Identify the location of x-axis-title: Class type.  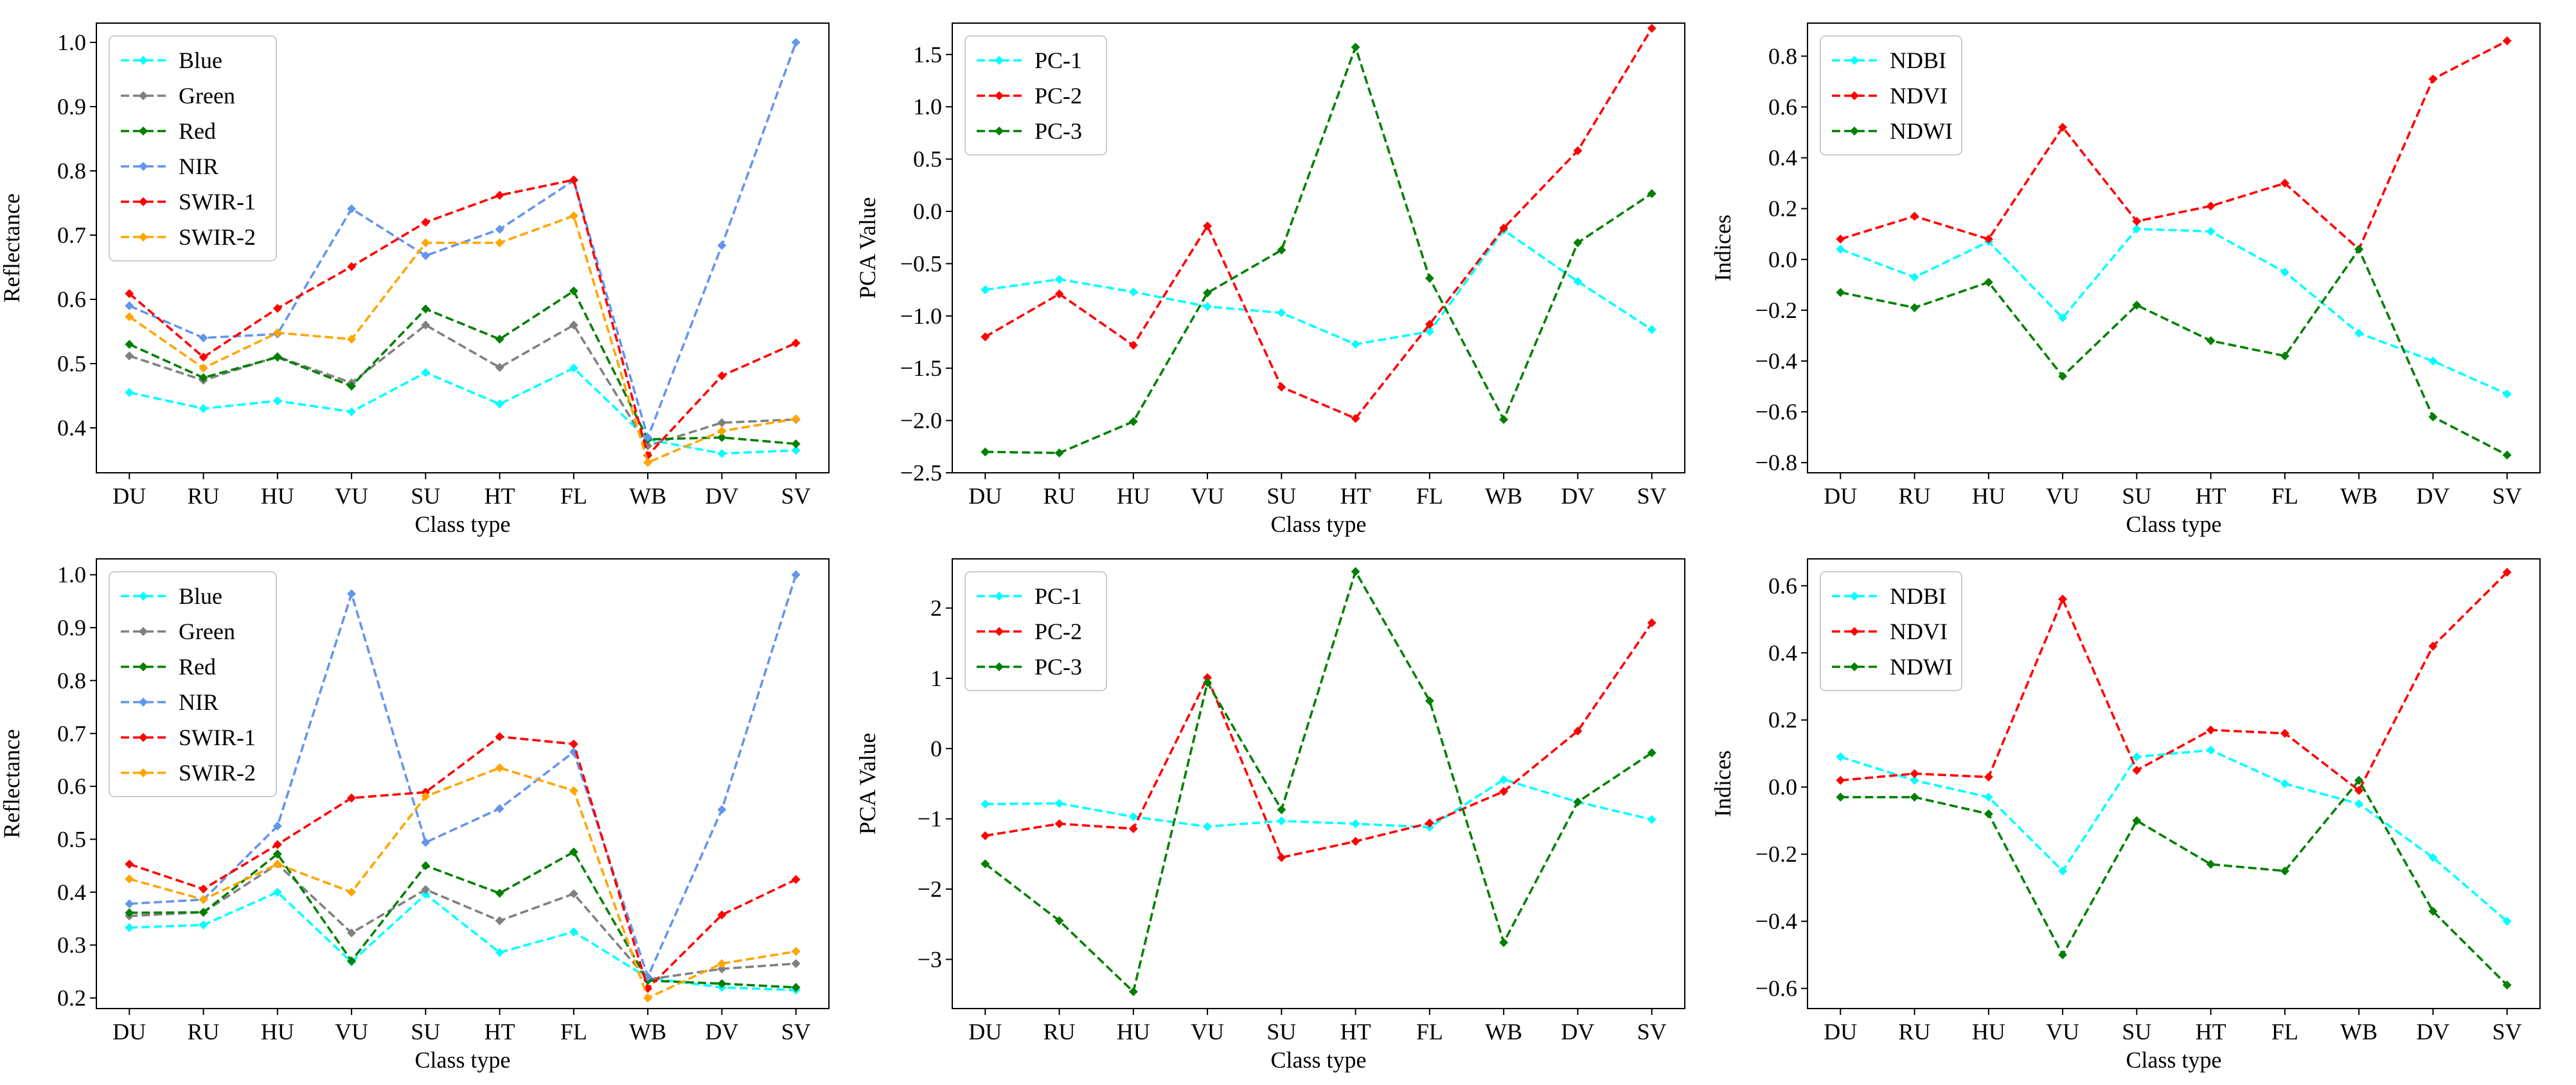
(463, 524).